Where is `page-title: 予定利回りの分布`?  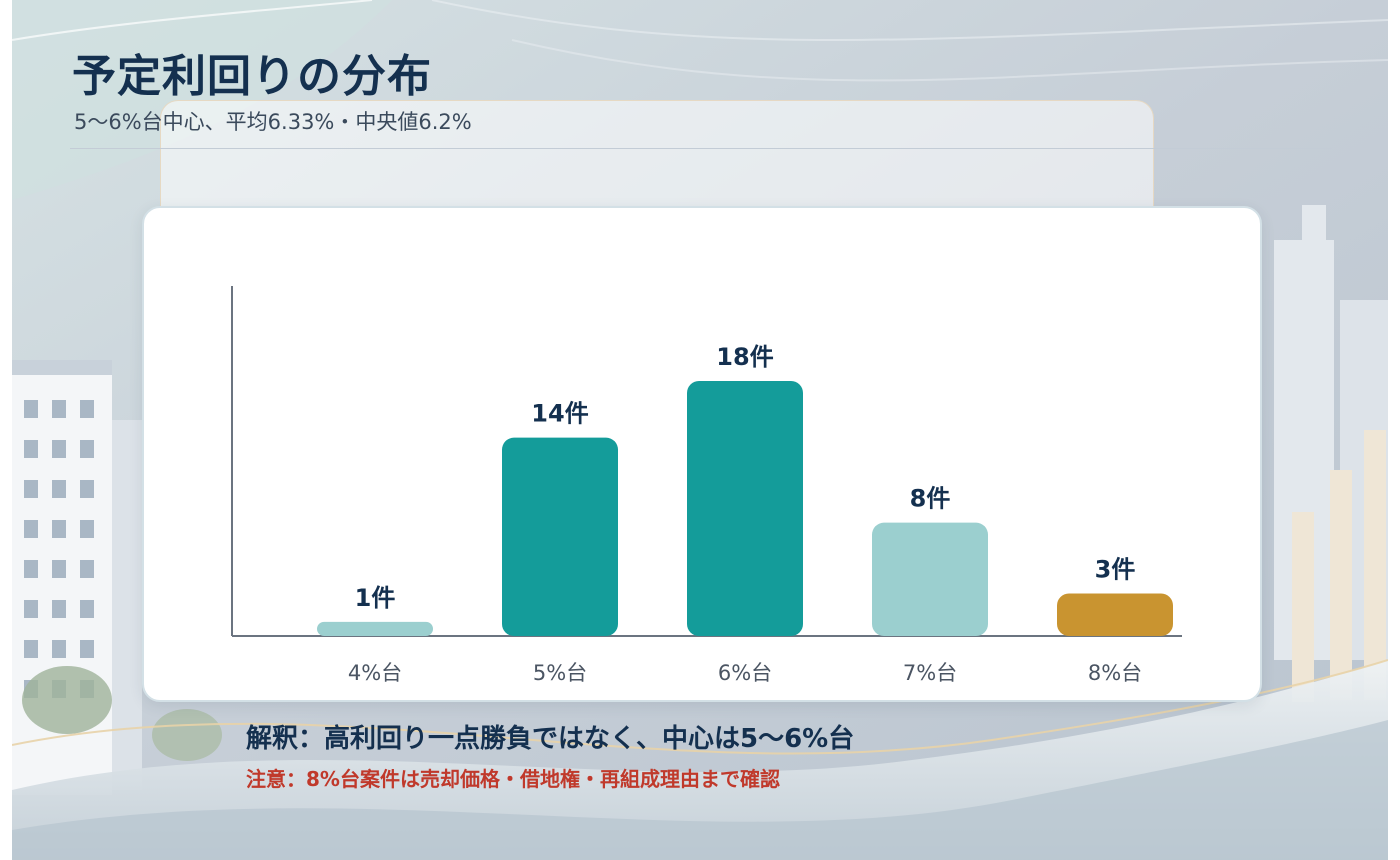
page-title: 予定利回りの分布 is located at coordinates (252, 76).